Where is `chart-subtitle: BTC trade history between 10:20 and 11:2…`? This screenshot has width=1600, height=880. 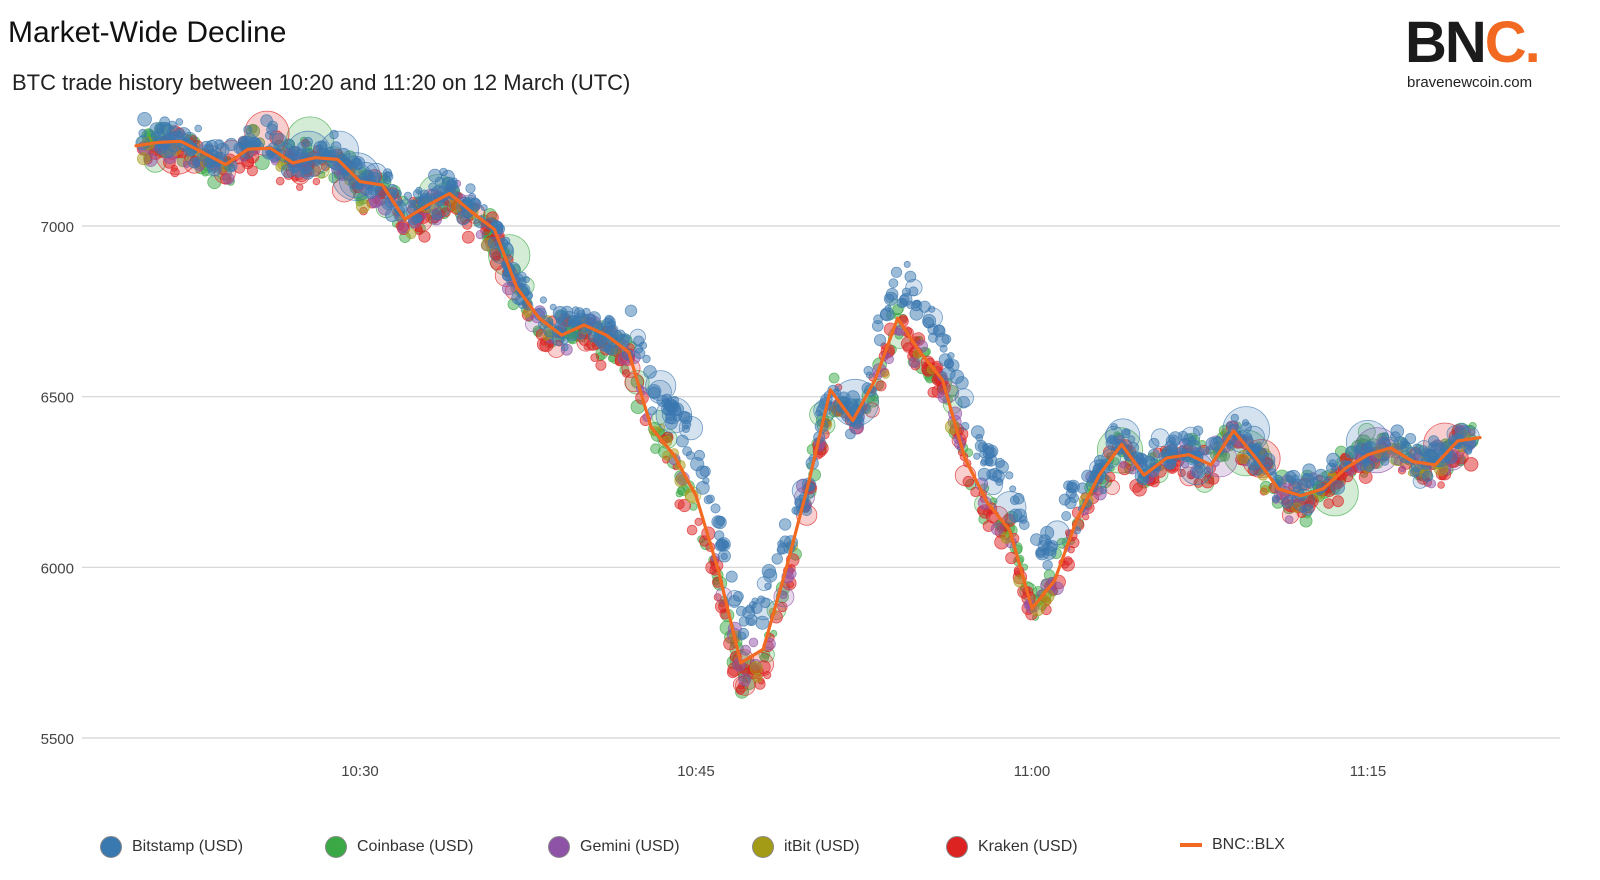
chart-subtitle: BTC trade history between 10:20 and 11:2… is located at coordinates (321, 82).